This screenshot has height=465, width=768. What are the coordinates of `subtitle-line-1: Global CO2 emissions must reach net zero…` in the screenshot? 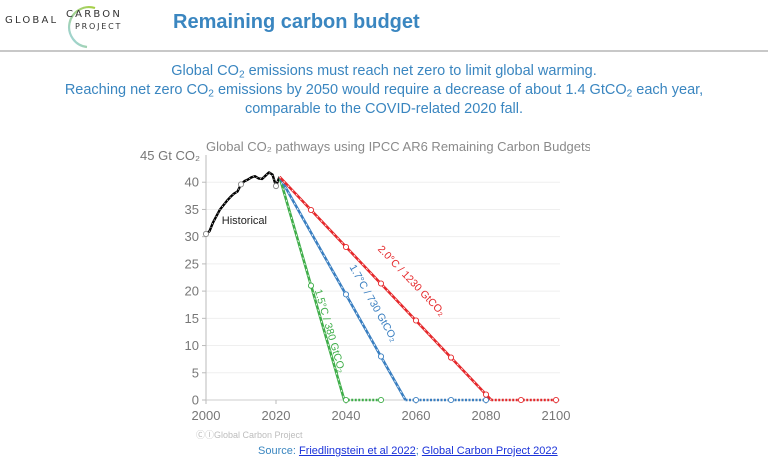 It's located at (384, 72).